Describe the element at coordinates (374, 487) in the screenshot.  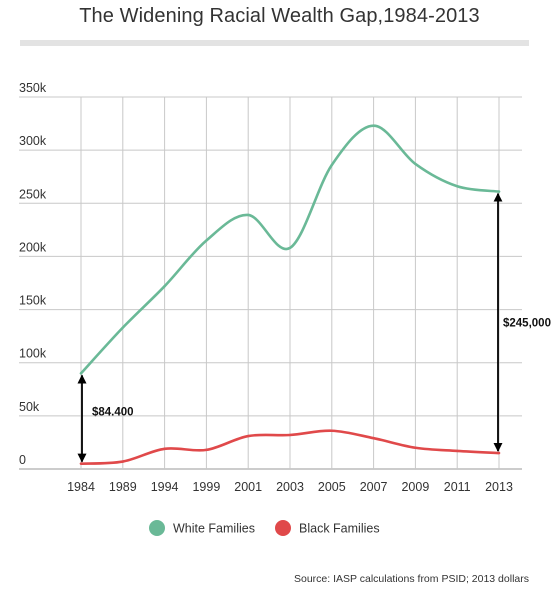
I see `x-tick-label: 2007` at that location.